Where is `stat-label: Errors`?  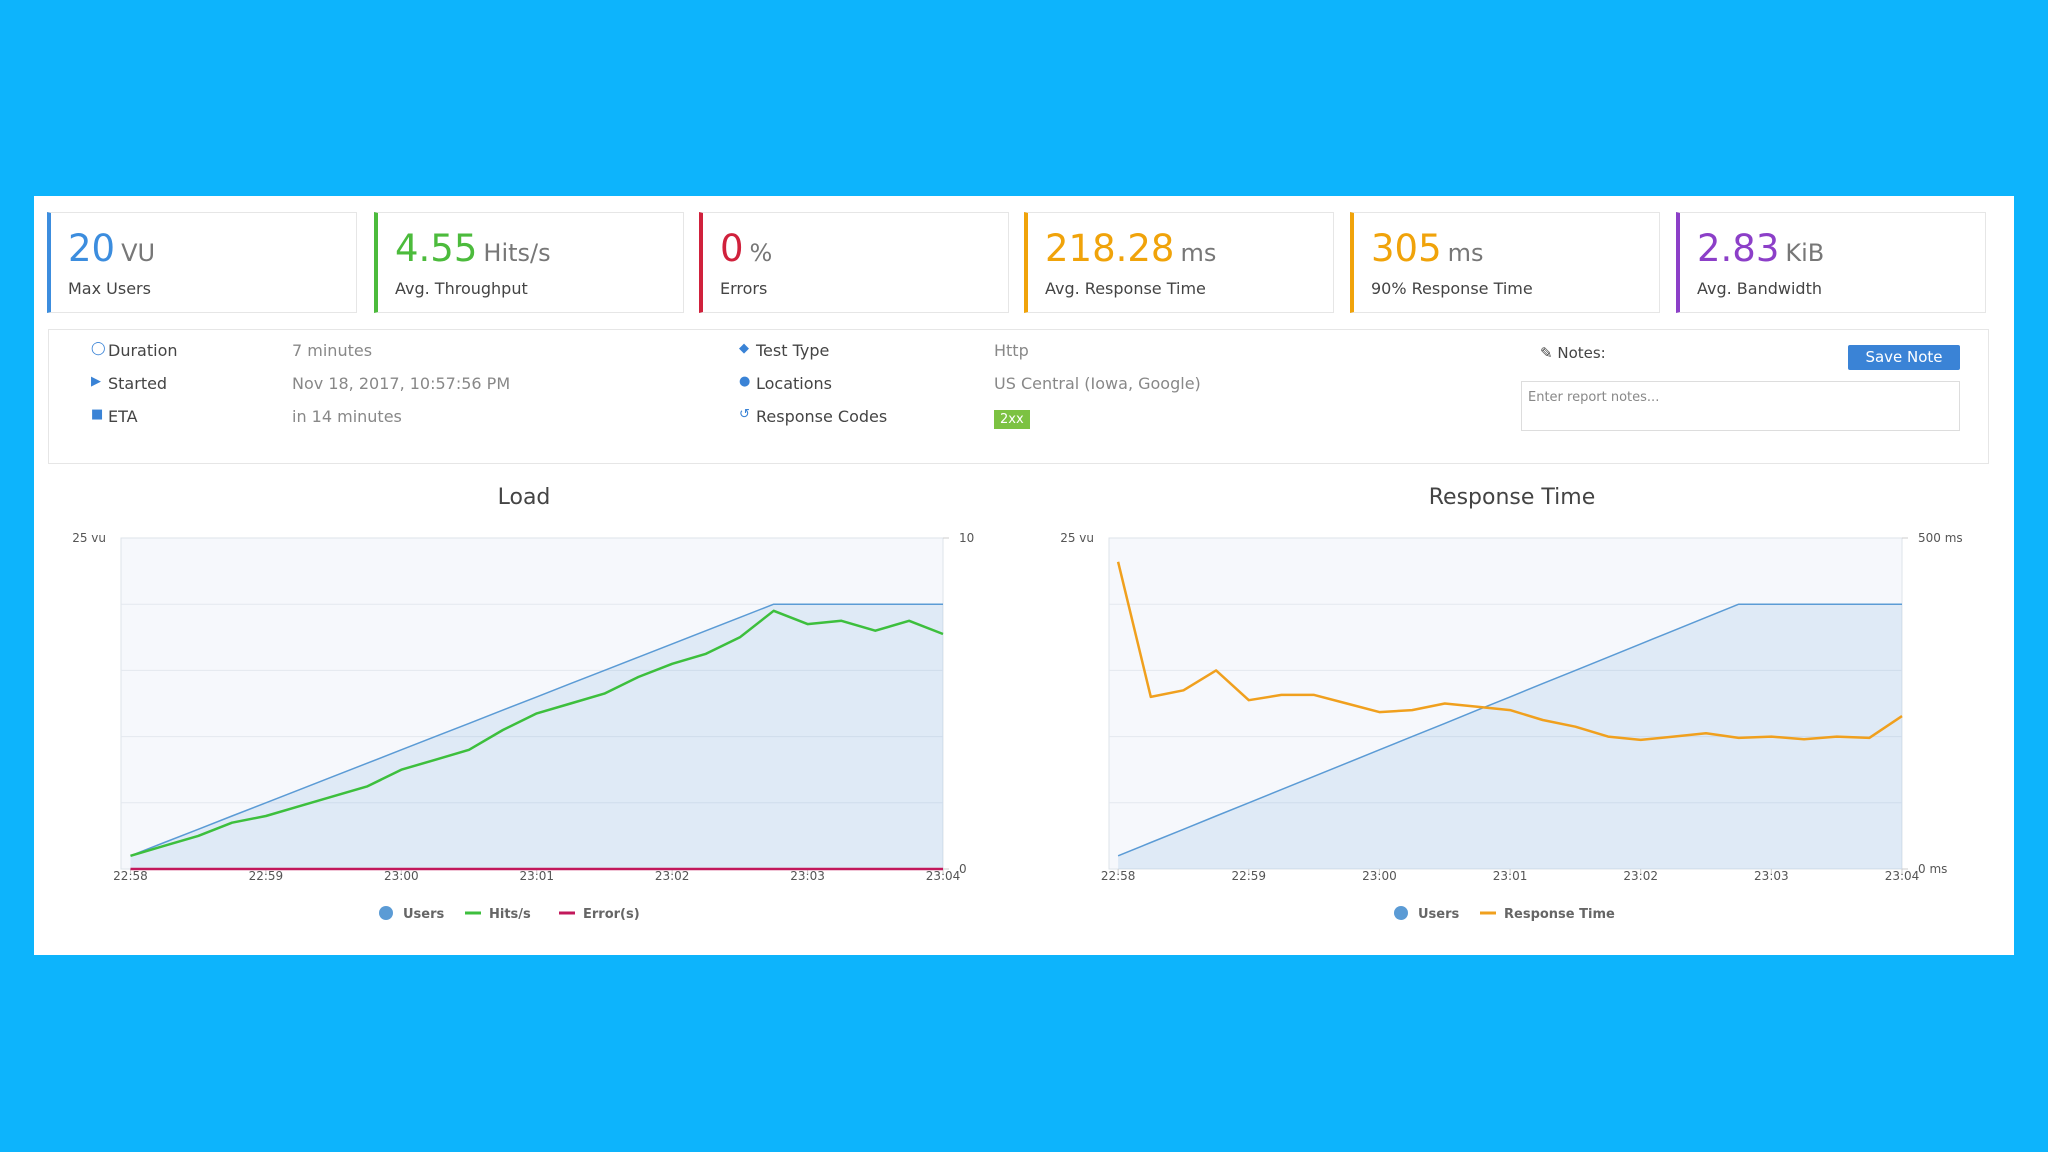 stat-label: Errors is located at coordinates (744, 288).